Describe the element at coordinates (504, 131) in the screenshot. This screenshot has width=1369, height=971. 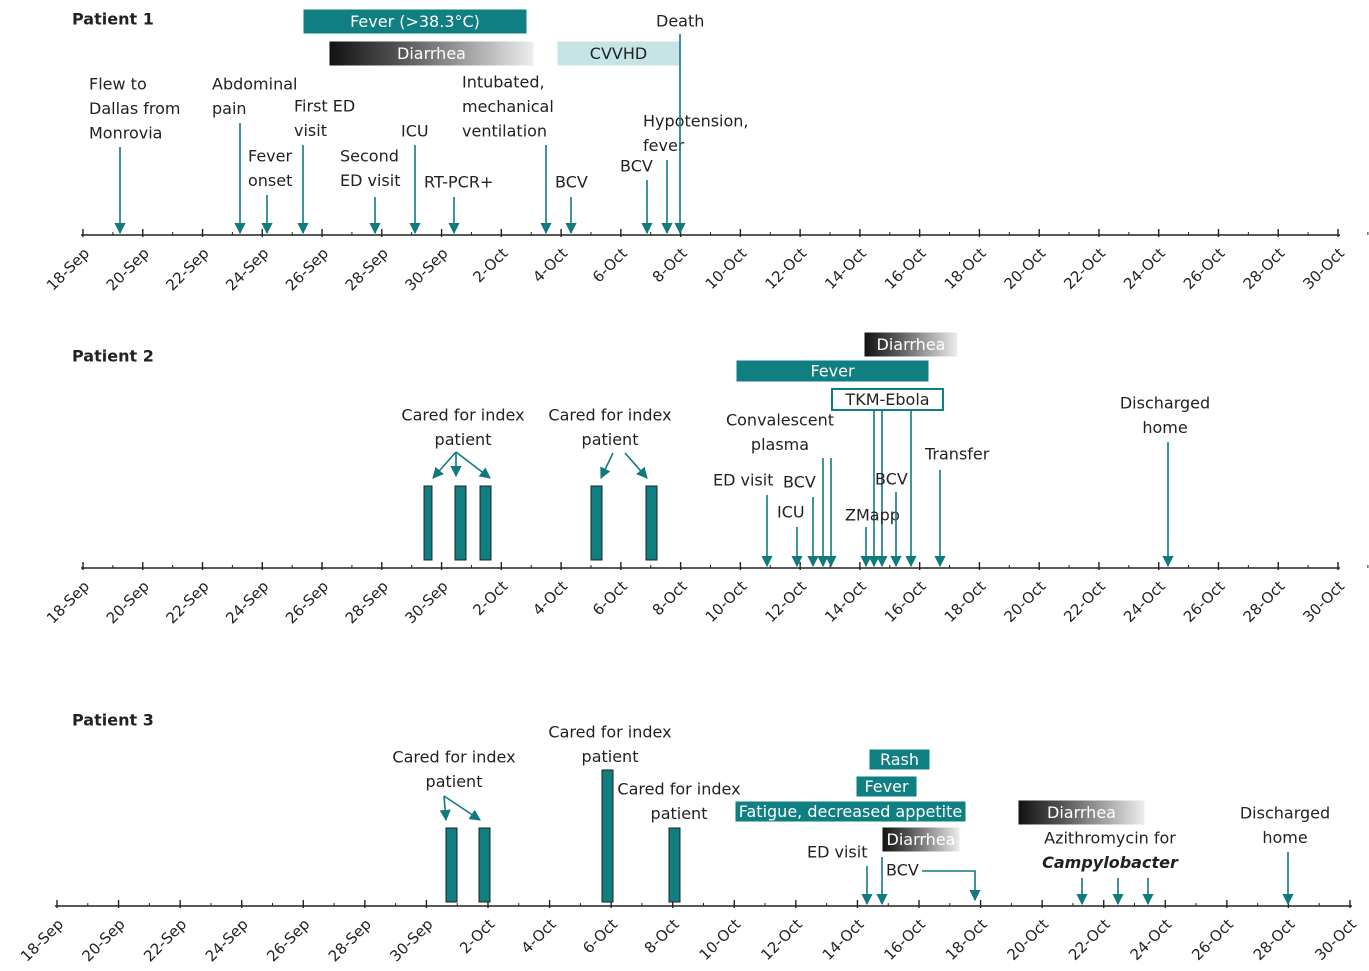
I see `event-label: ventilation` at that location.